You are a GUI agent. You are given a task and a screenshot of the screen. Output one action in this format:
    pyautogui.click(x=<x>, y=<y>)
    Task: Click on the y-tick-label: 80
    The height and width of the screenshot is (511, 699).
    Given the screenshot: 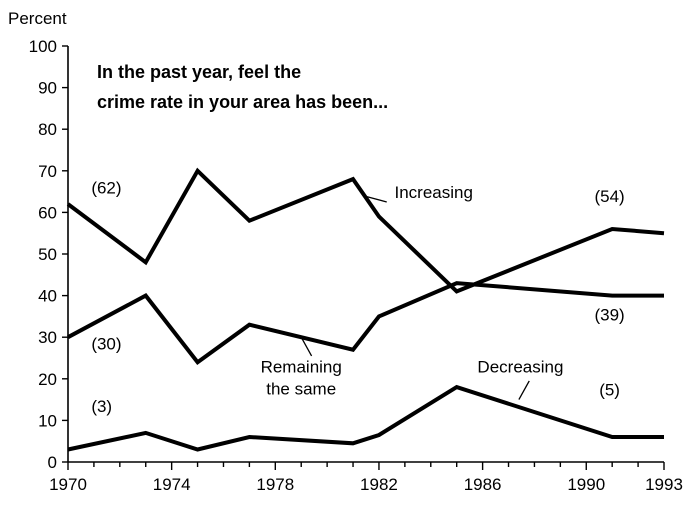 What is the action you would take?
    pyautogui.click(x=47, y=129)
    